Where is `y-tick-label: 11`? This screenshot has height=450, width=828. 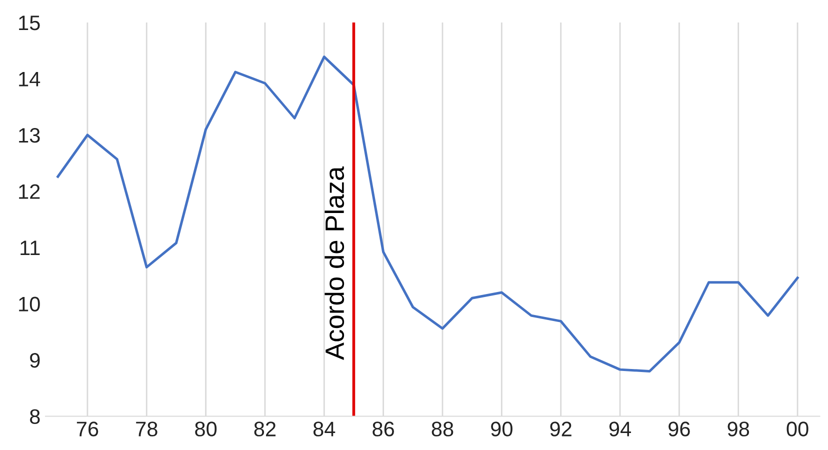 y-tick-label: 11 is located at coordinates (30, 248).